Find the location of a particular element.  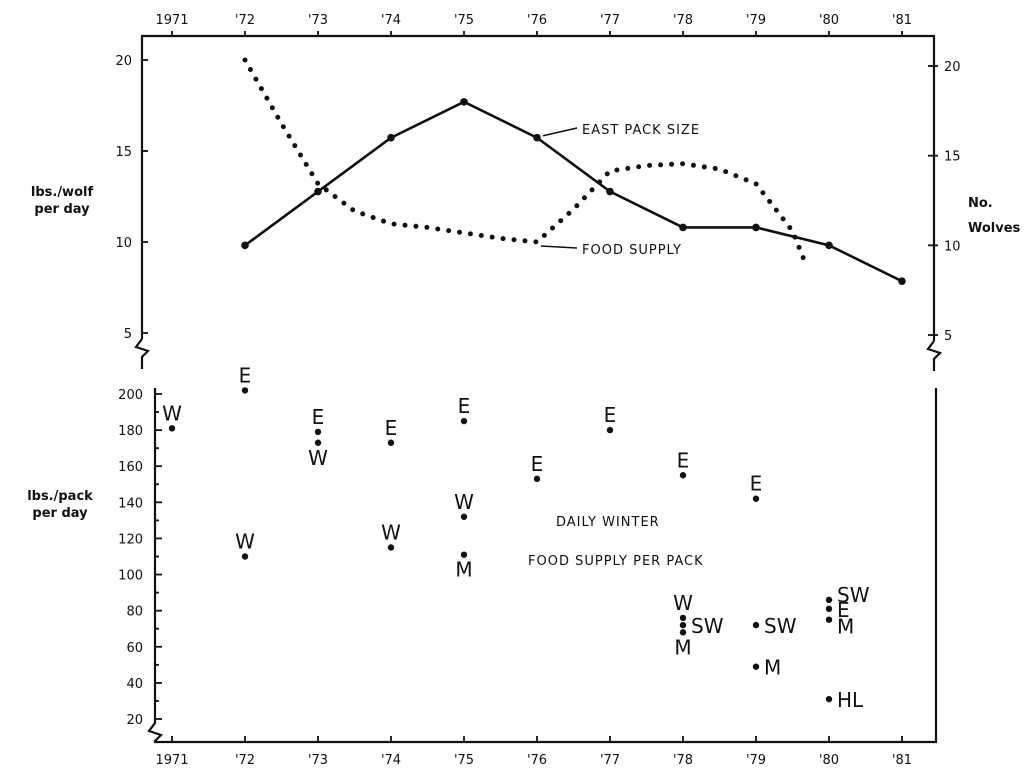

bottom-x-tick-label: '79 is located at coordinates (756, 760).